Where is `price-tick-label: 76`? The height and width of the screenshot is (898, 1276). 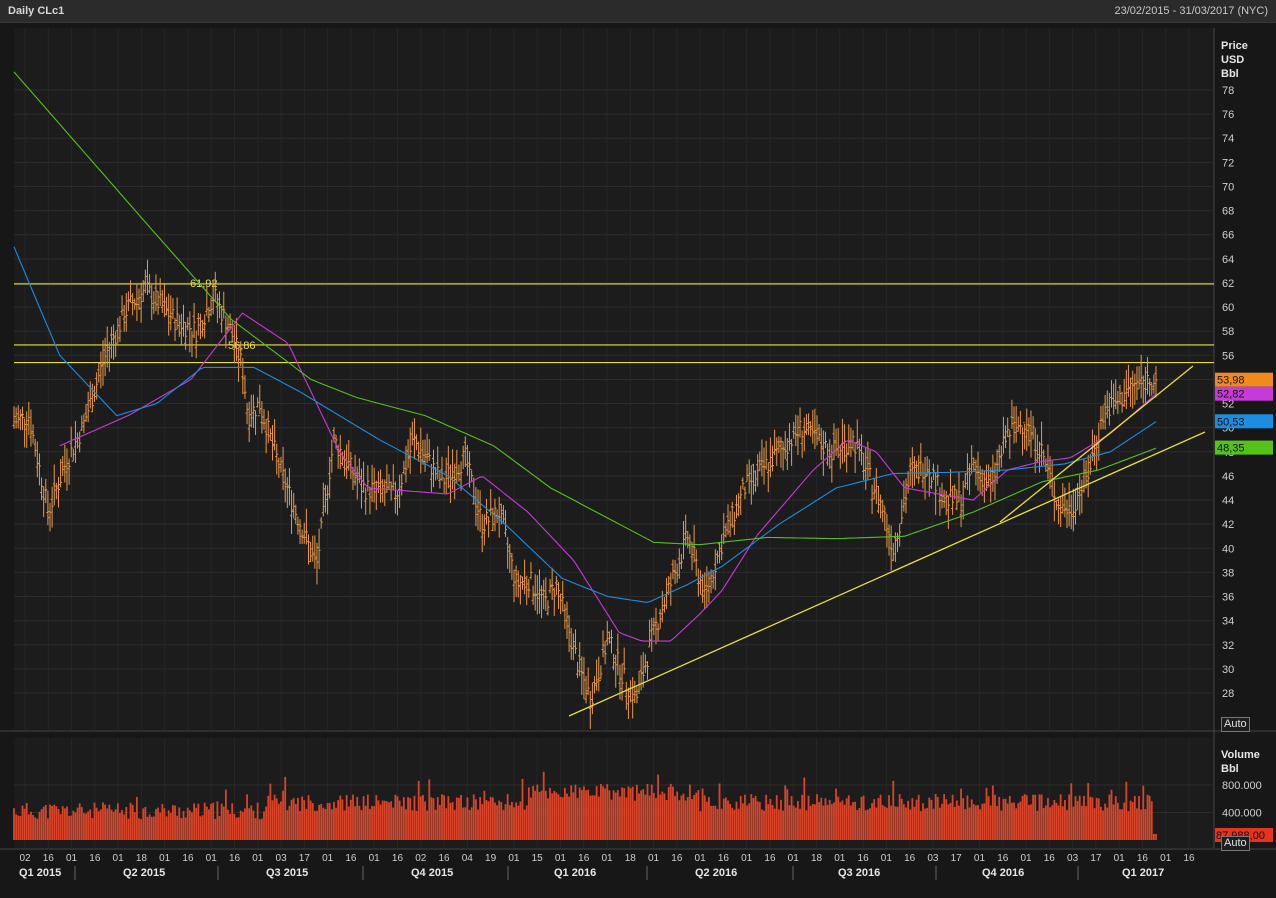
price-tick-label: 76 is located at coordinates (1228, 115).